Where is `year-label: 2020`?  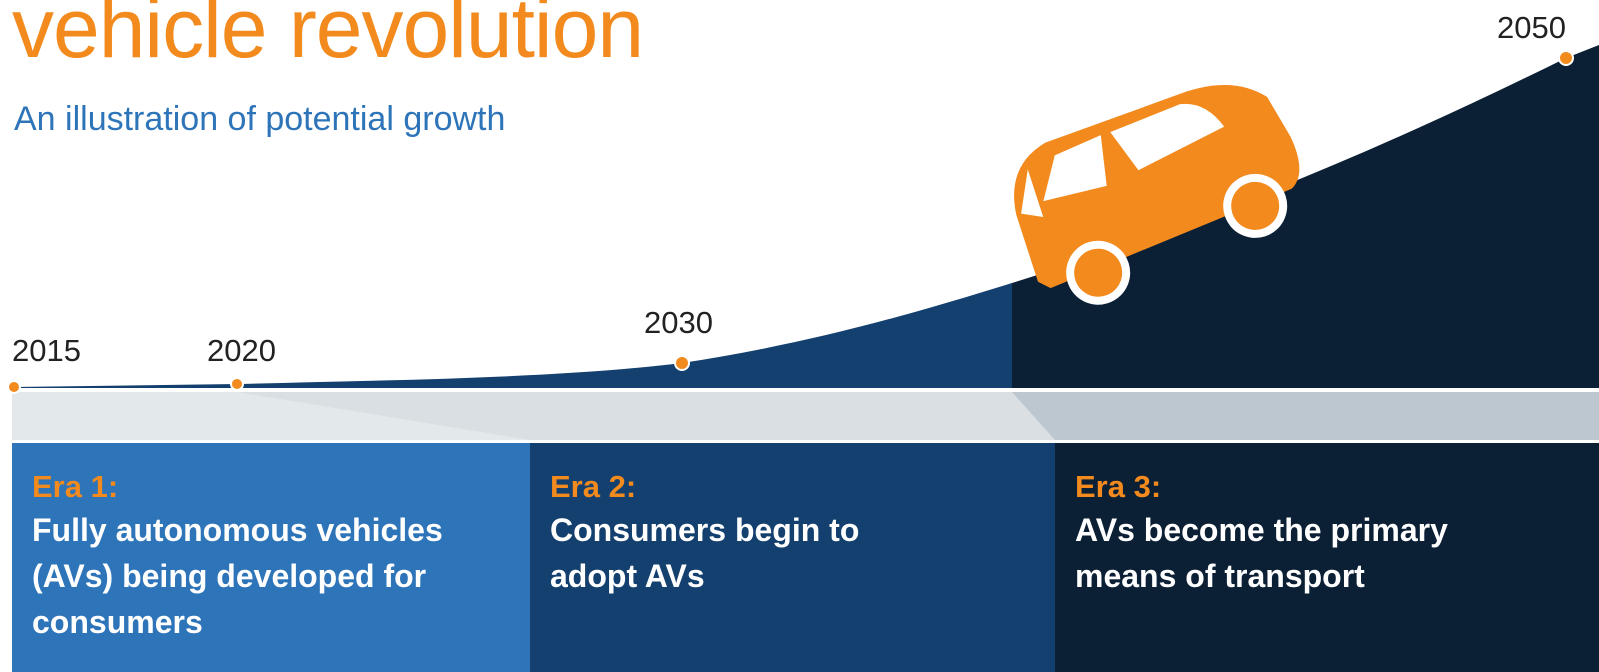
year-label: 2020 is located at coordinates (241, 350).